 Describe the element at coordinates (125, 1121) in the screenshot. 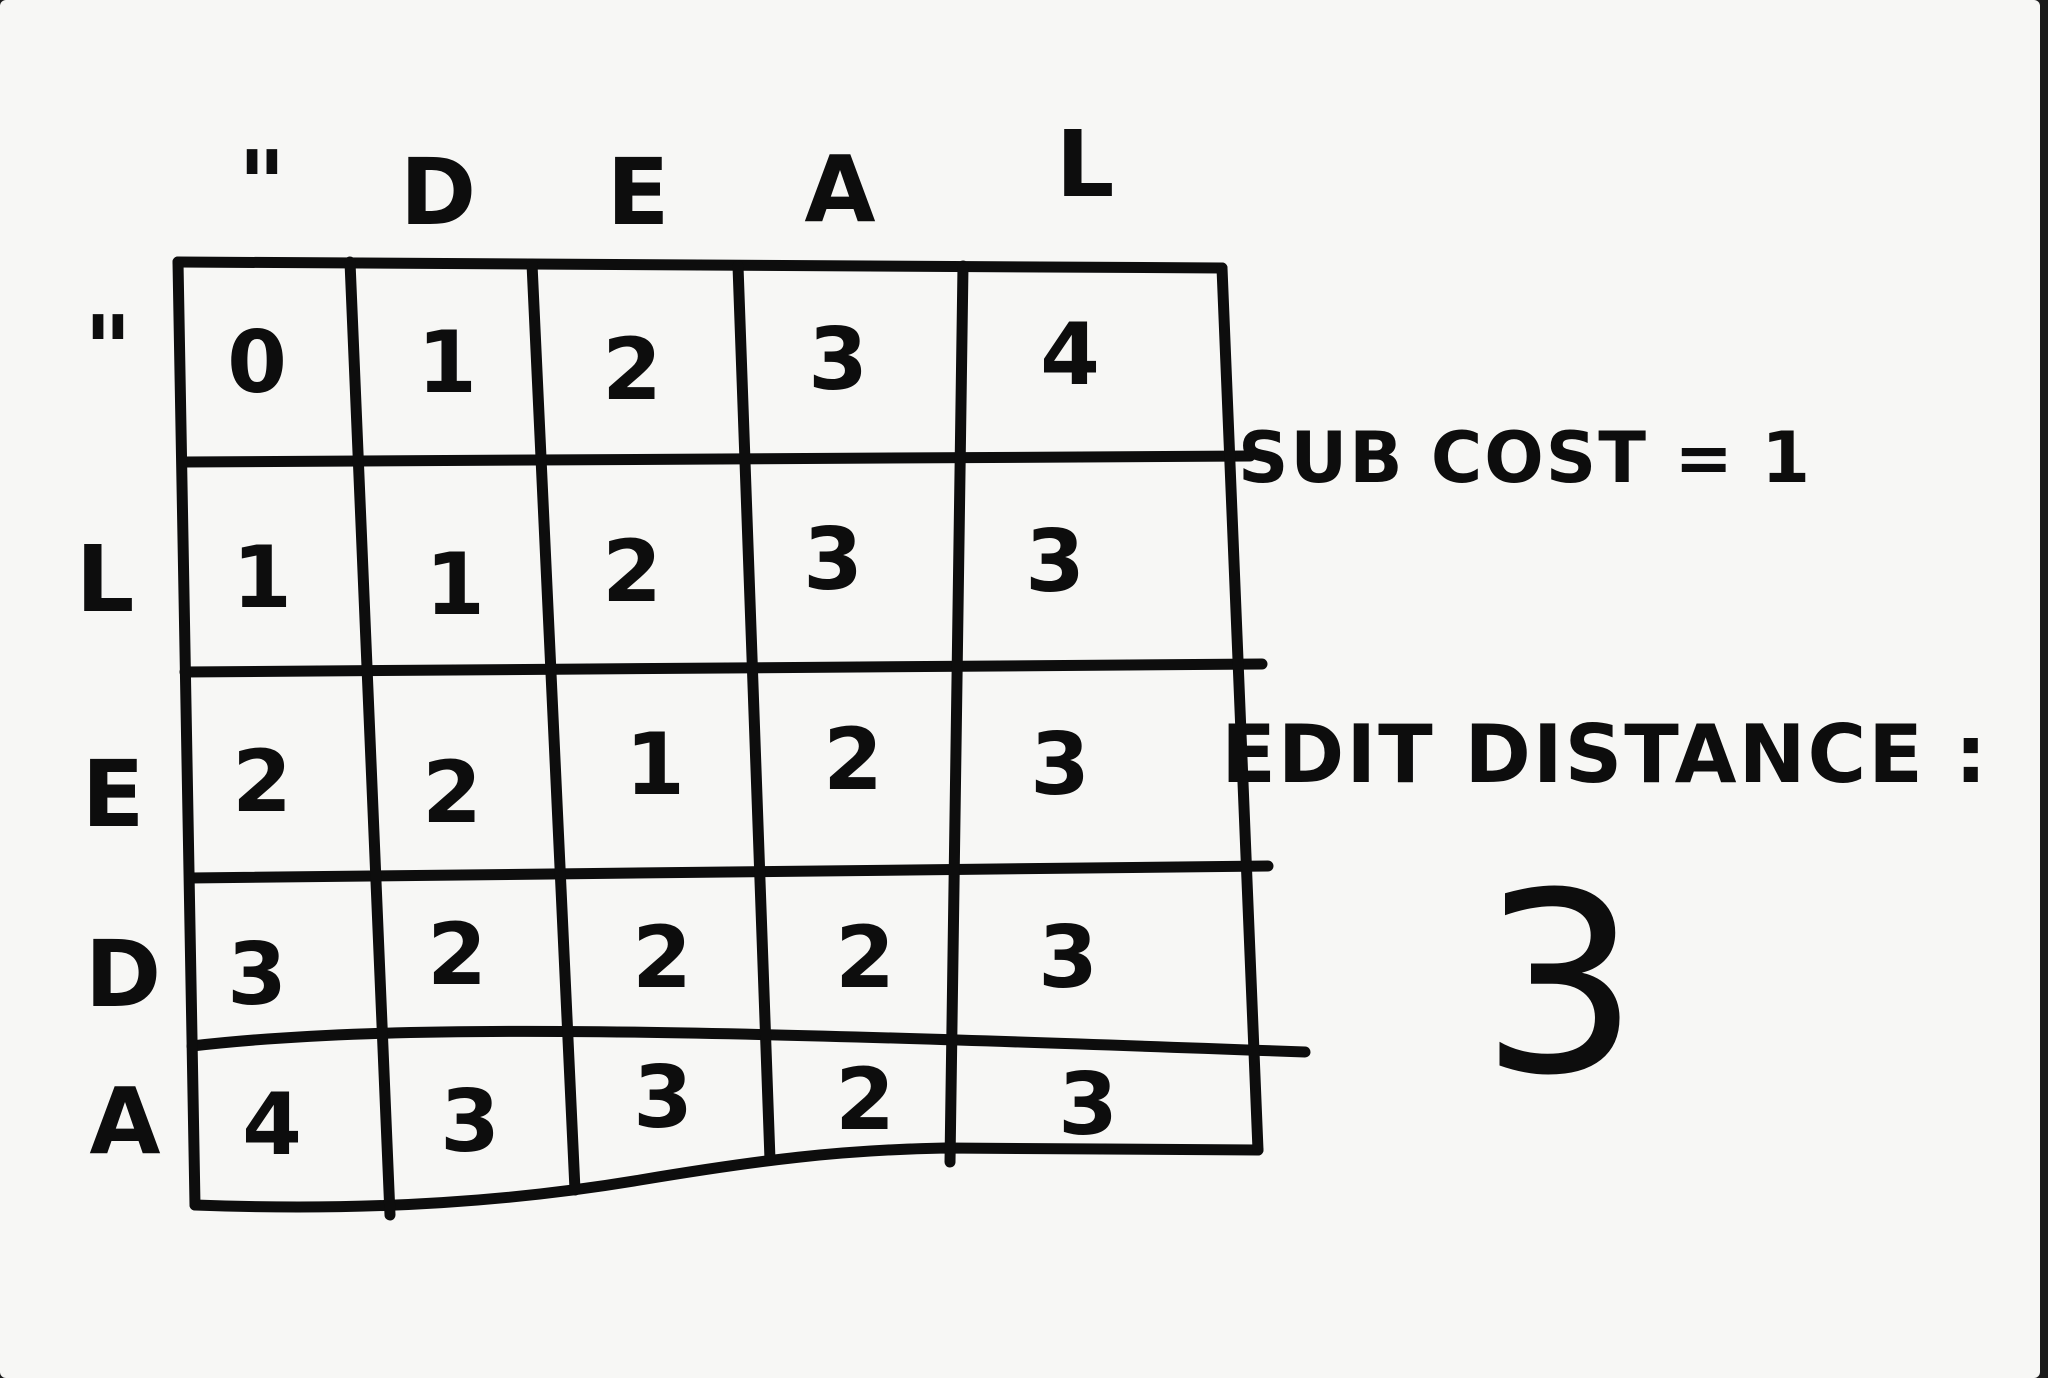

I see `row-header-a: A` at that location.